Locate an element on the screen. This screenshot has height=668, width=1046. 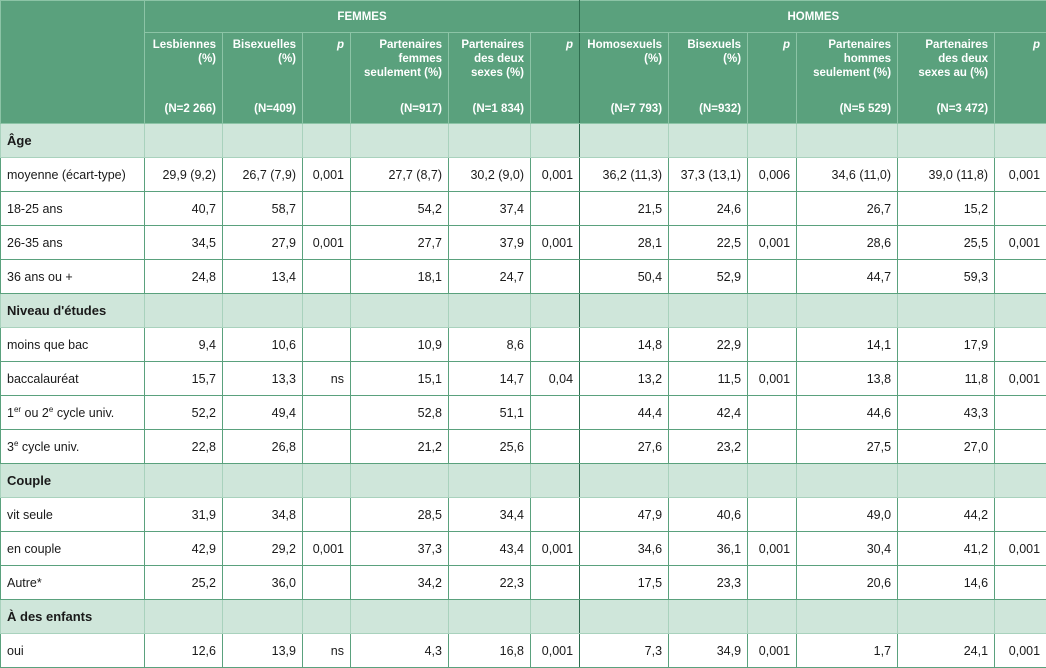
row-label: 26-35 ans is located at coordinates (73, 243).